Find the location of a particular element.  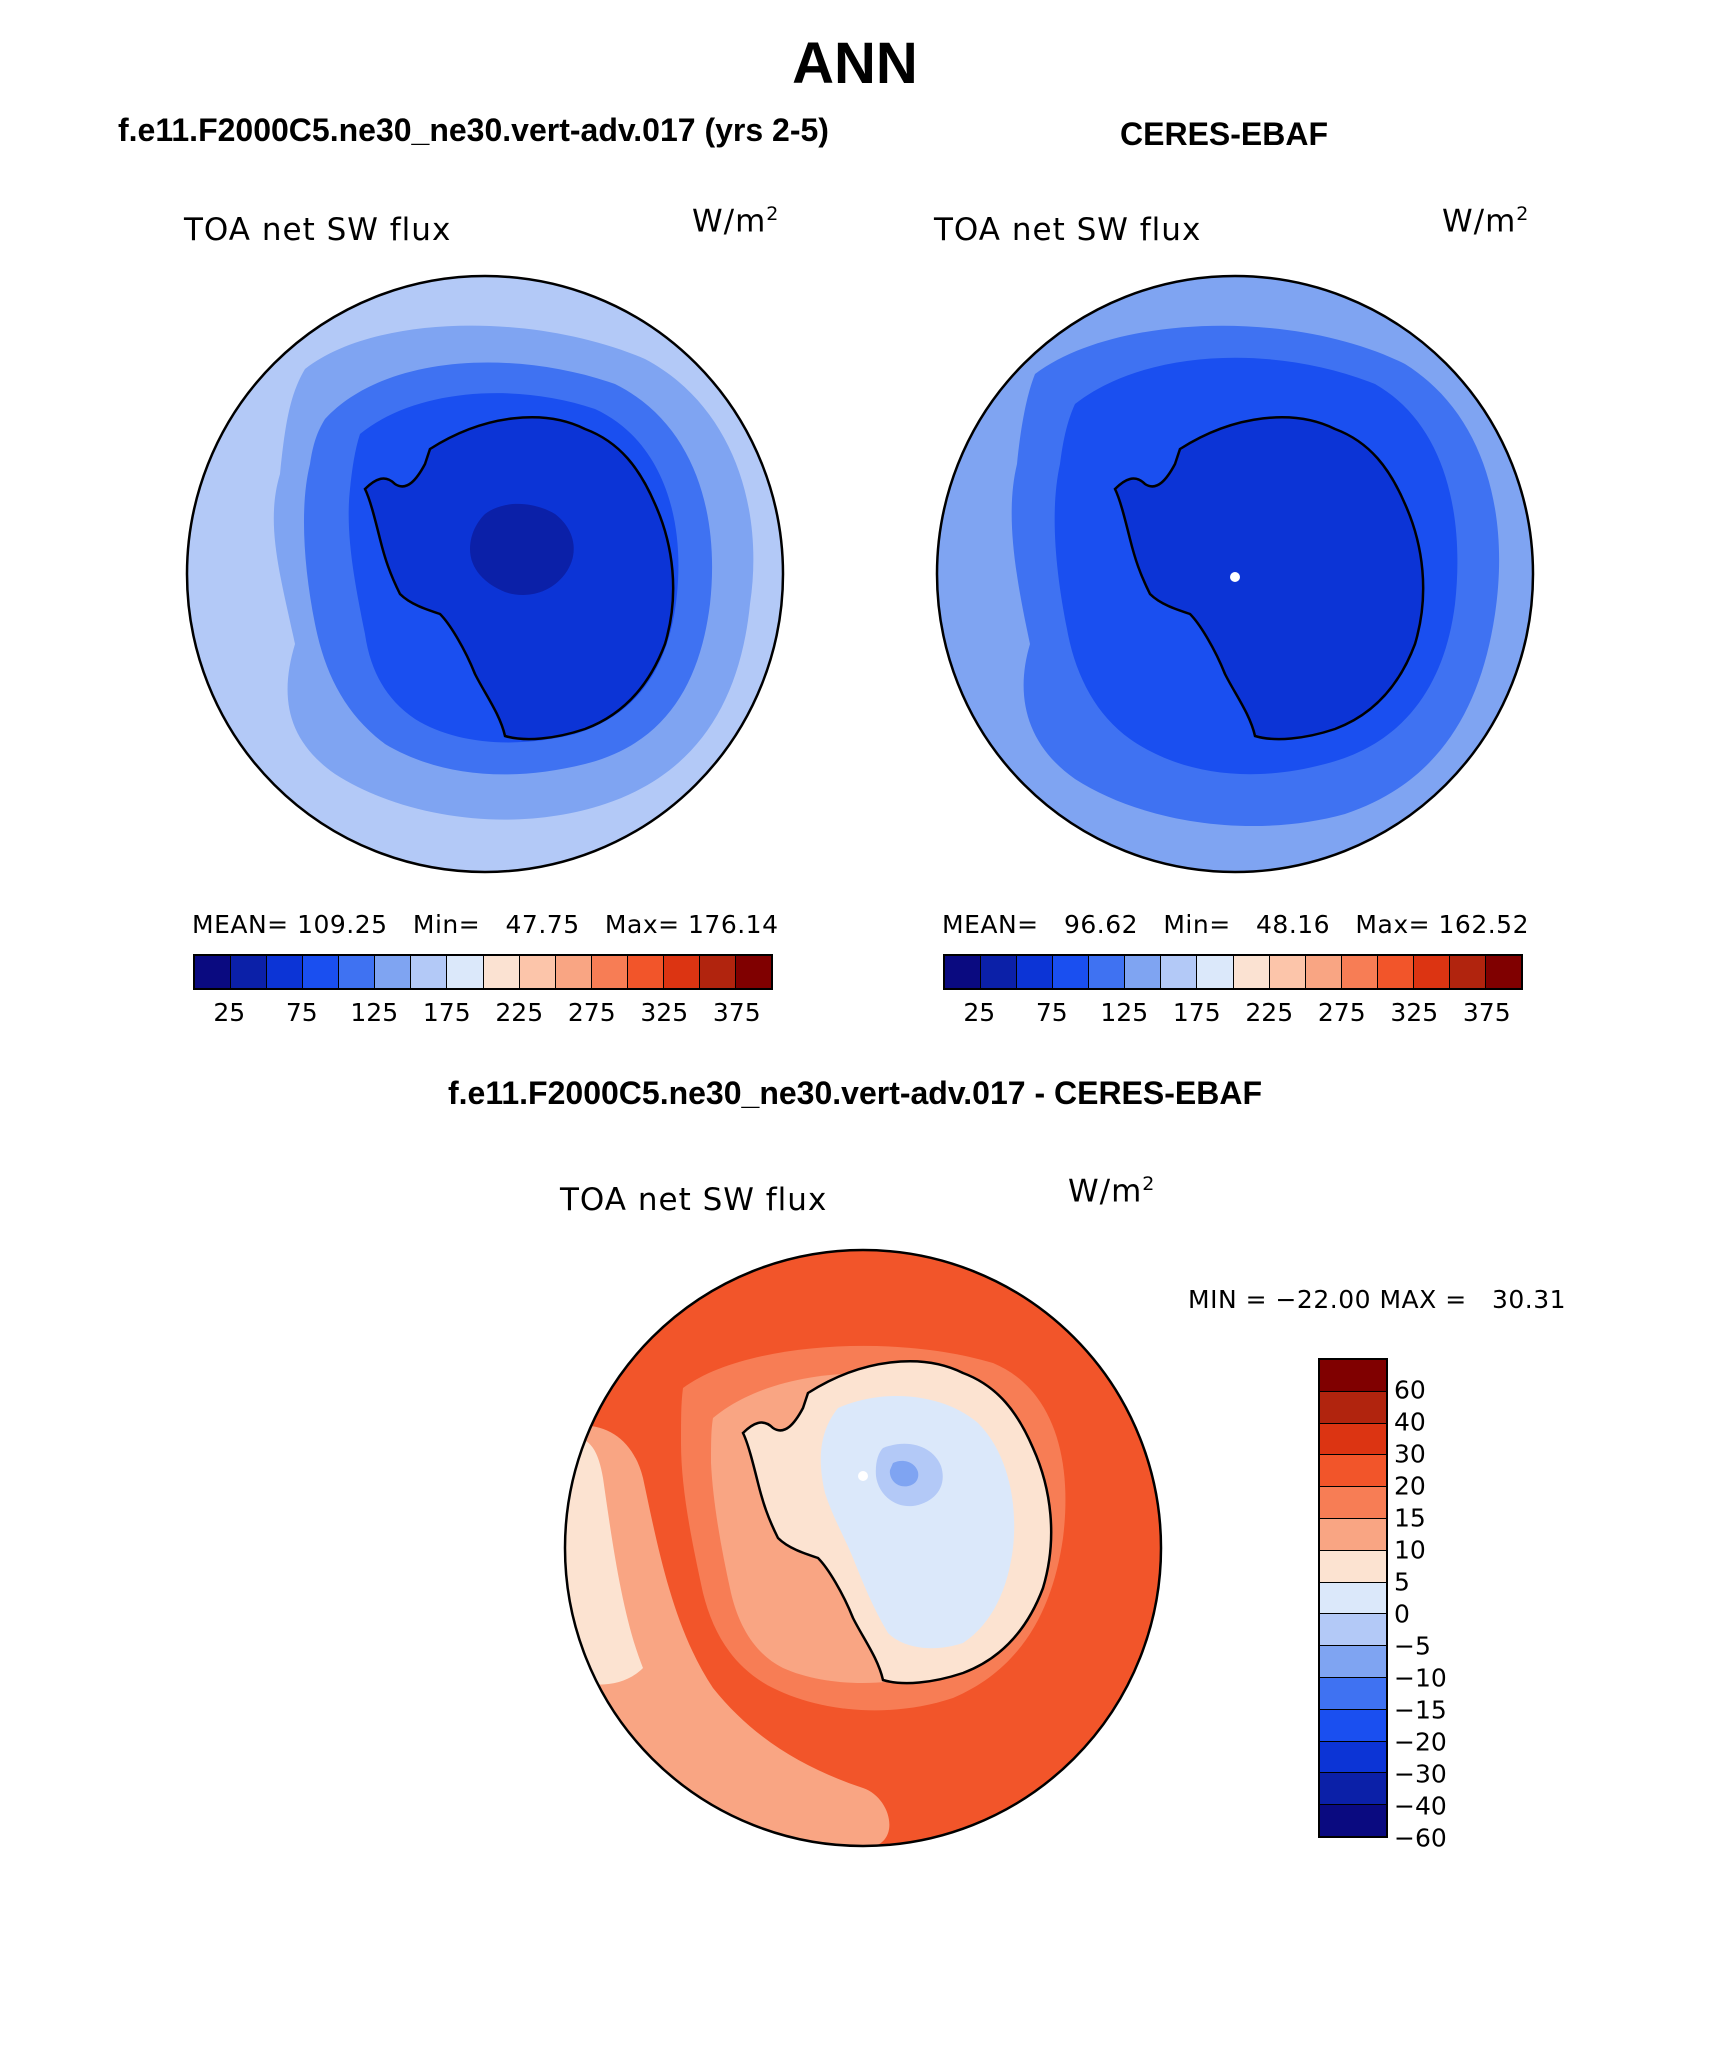

left-colorbar-tick-label: 325 is located at coordinates (664, 1012).